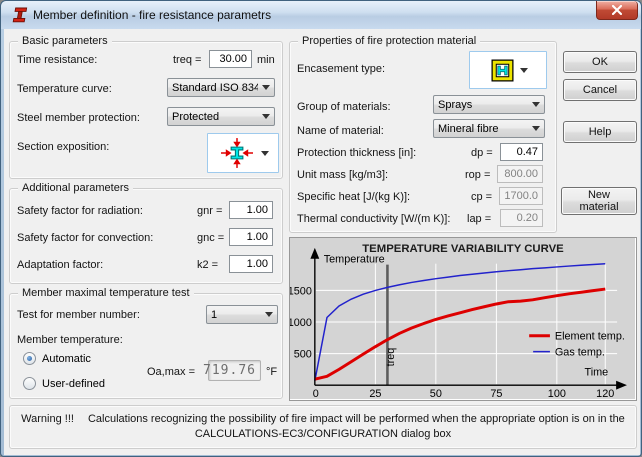 This screenshot has height=457, width=642. What do you see at coordinates (315, 253) in the screenshot?
I see `y-axis-arrow-icon` at bounding box center [315, 253].